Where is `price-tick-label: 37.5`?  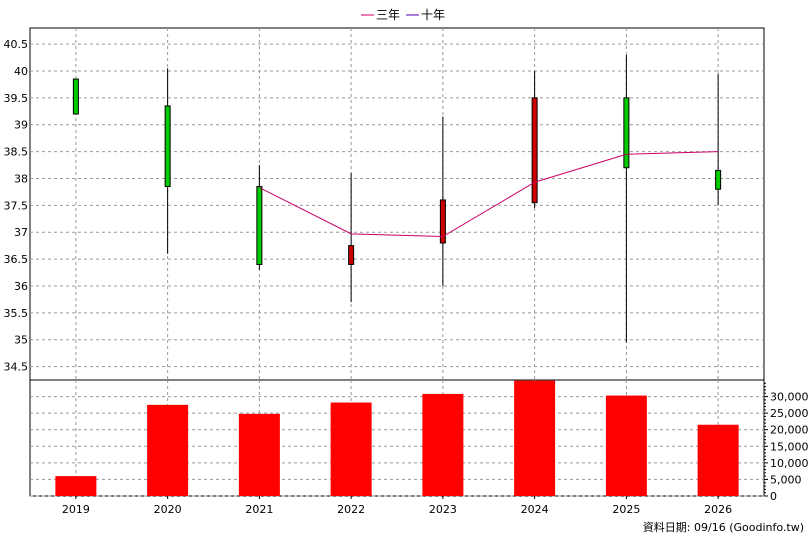
price-tick-label: 37.5 is located at coordinates (16, 205).